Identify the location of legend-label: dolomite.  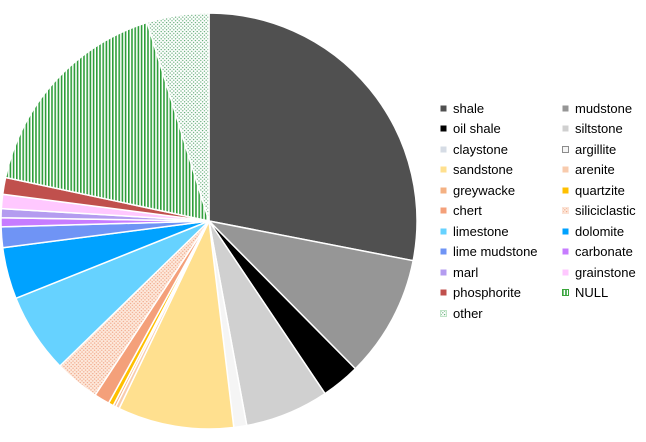
(600, 231).